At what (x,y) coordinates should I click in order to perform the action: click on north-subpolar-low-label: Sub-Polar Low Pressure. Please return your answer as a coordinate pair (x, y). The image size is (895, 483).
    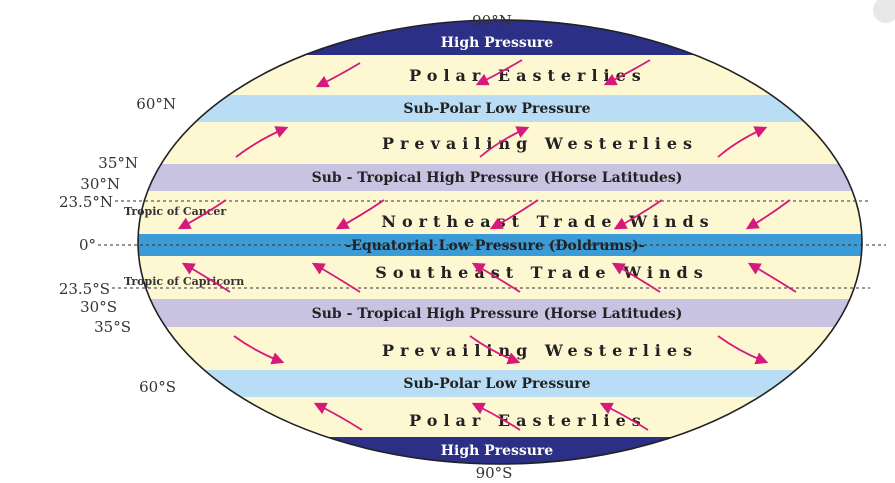
    Looking at the image, I should click on (496, 109).